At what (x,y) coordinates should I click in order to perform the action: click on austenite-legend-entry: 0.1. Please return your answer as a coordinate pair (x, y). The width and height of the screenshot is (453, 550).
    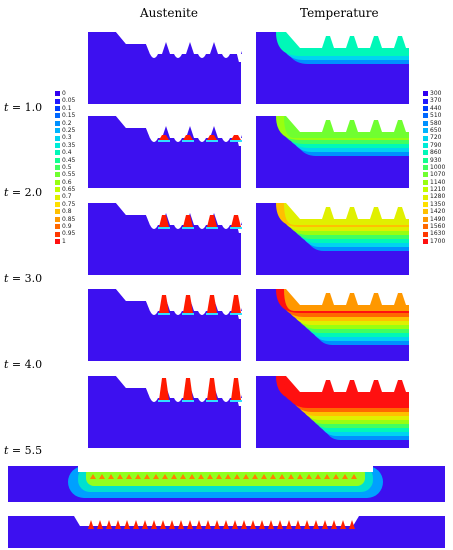
    Looking at the image, I should click on (65, 108).